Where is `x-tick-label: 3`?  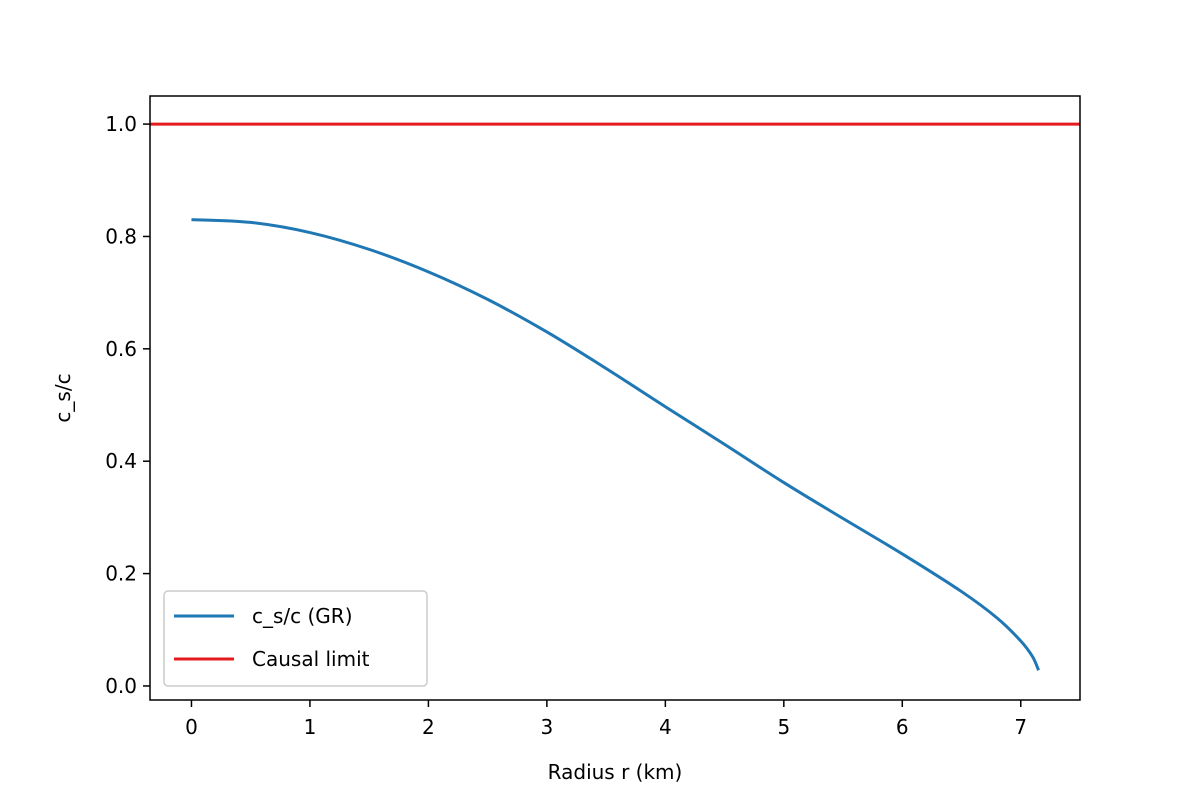
x-tick-label: 3 is located at coordinates (547, 727).